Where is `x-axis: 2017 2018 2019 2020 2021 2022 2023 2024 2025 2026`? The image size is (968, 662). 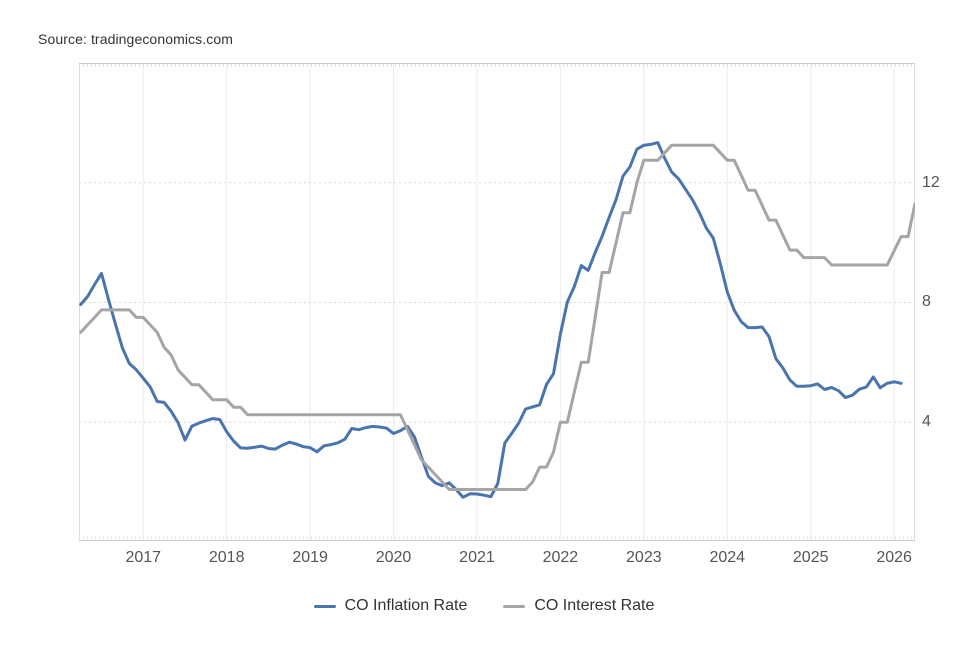 x-axis: 2017 2018 2019 2020 2021 2022 2023 2024 2025 2026 is located at coordinates (484, 560).